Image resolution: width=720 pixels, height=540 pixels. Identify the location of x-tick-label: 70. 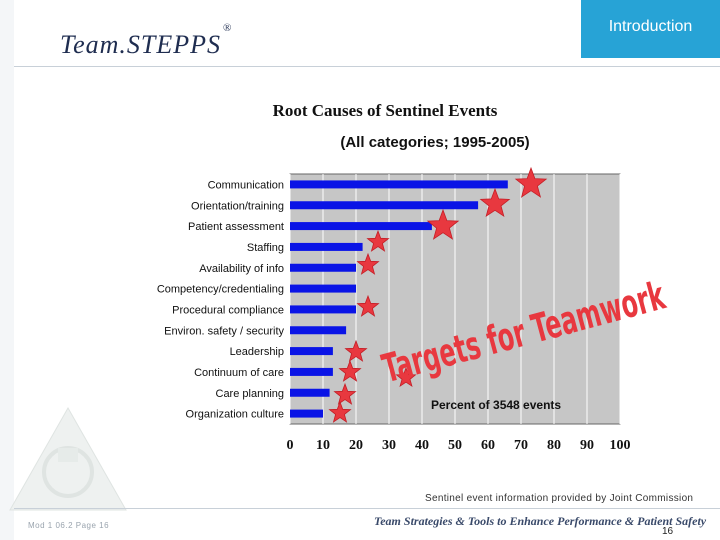
(521, 445).